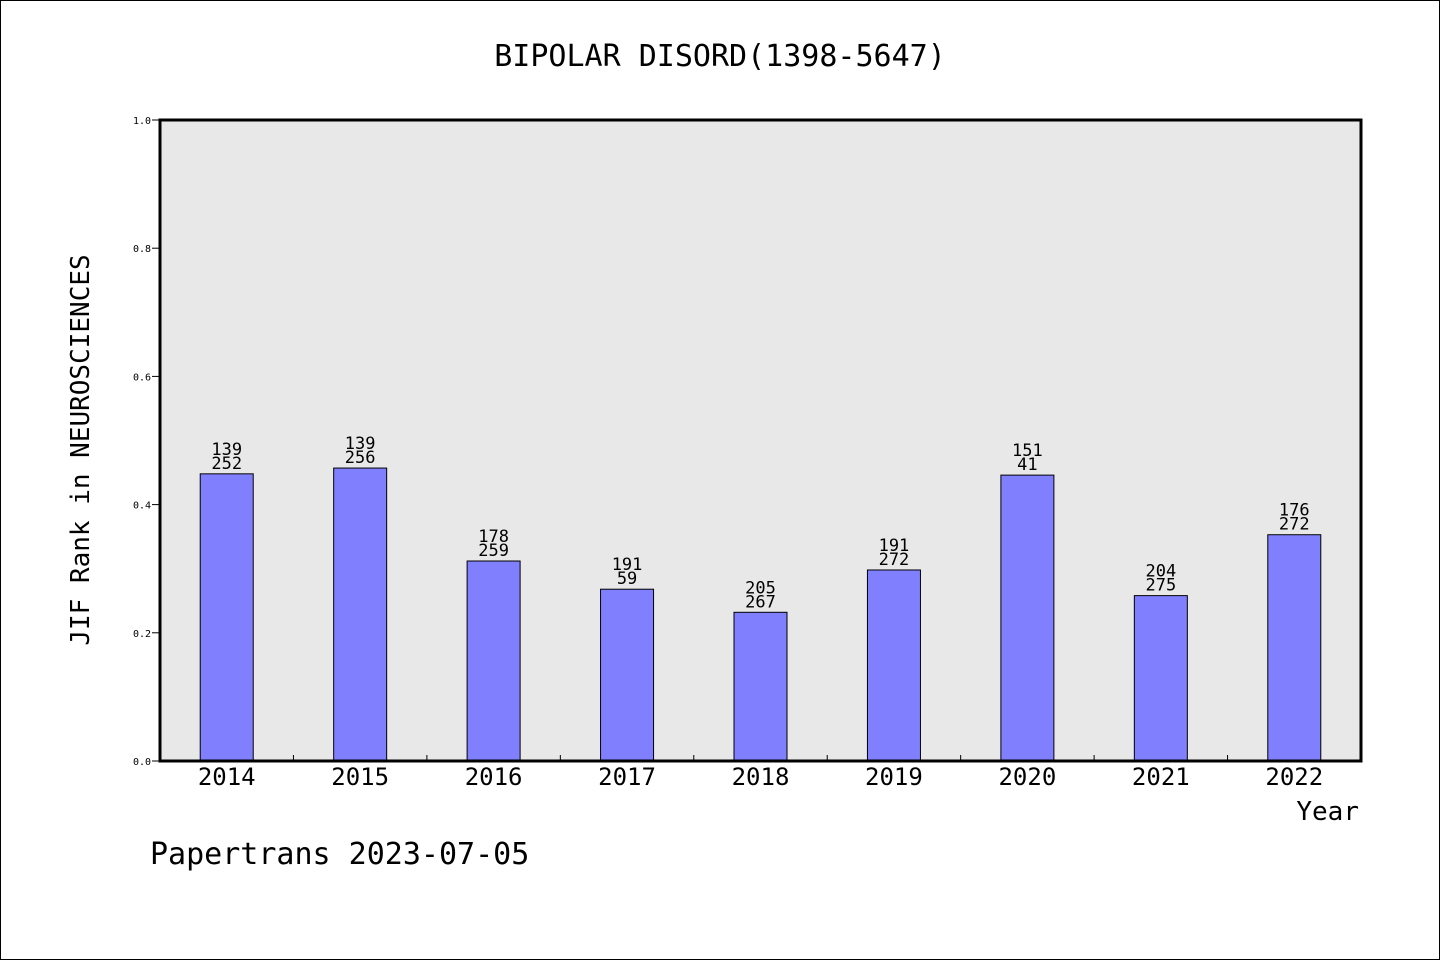 Image resolution: width=1440 pixels, height=960 pixels. What do you see at coordinates (1160, 586) in the screenshot?
I see `total-label-2021: 275` at bounding box center [1160, 586].